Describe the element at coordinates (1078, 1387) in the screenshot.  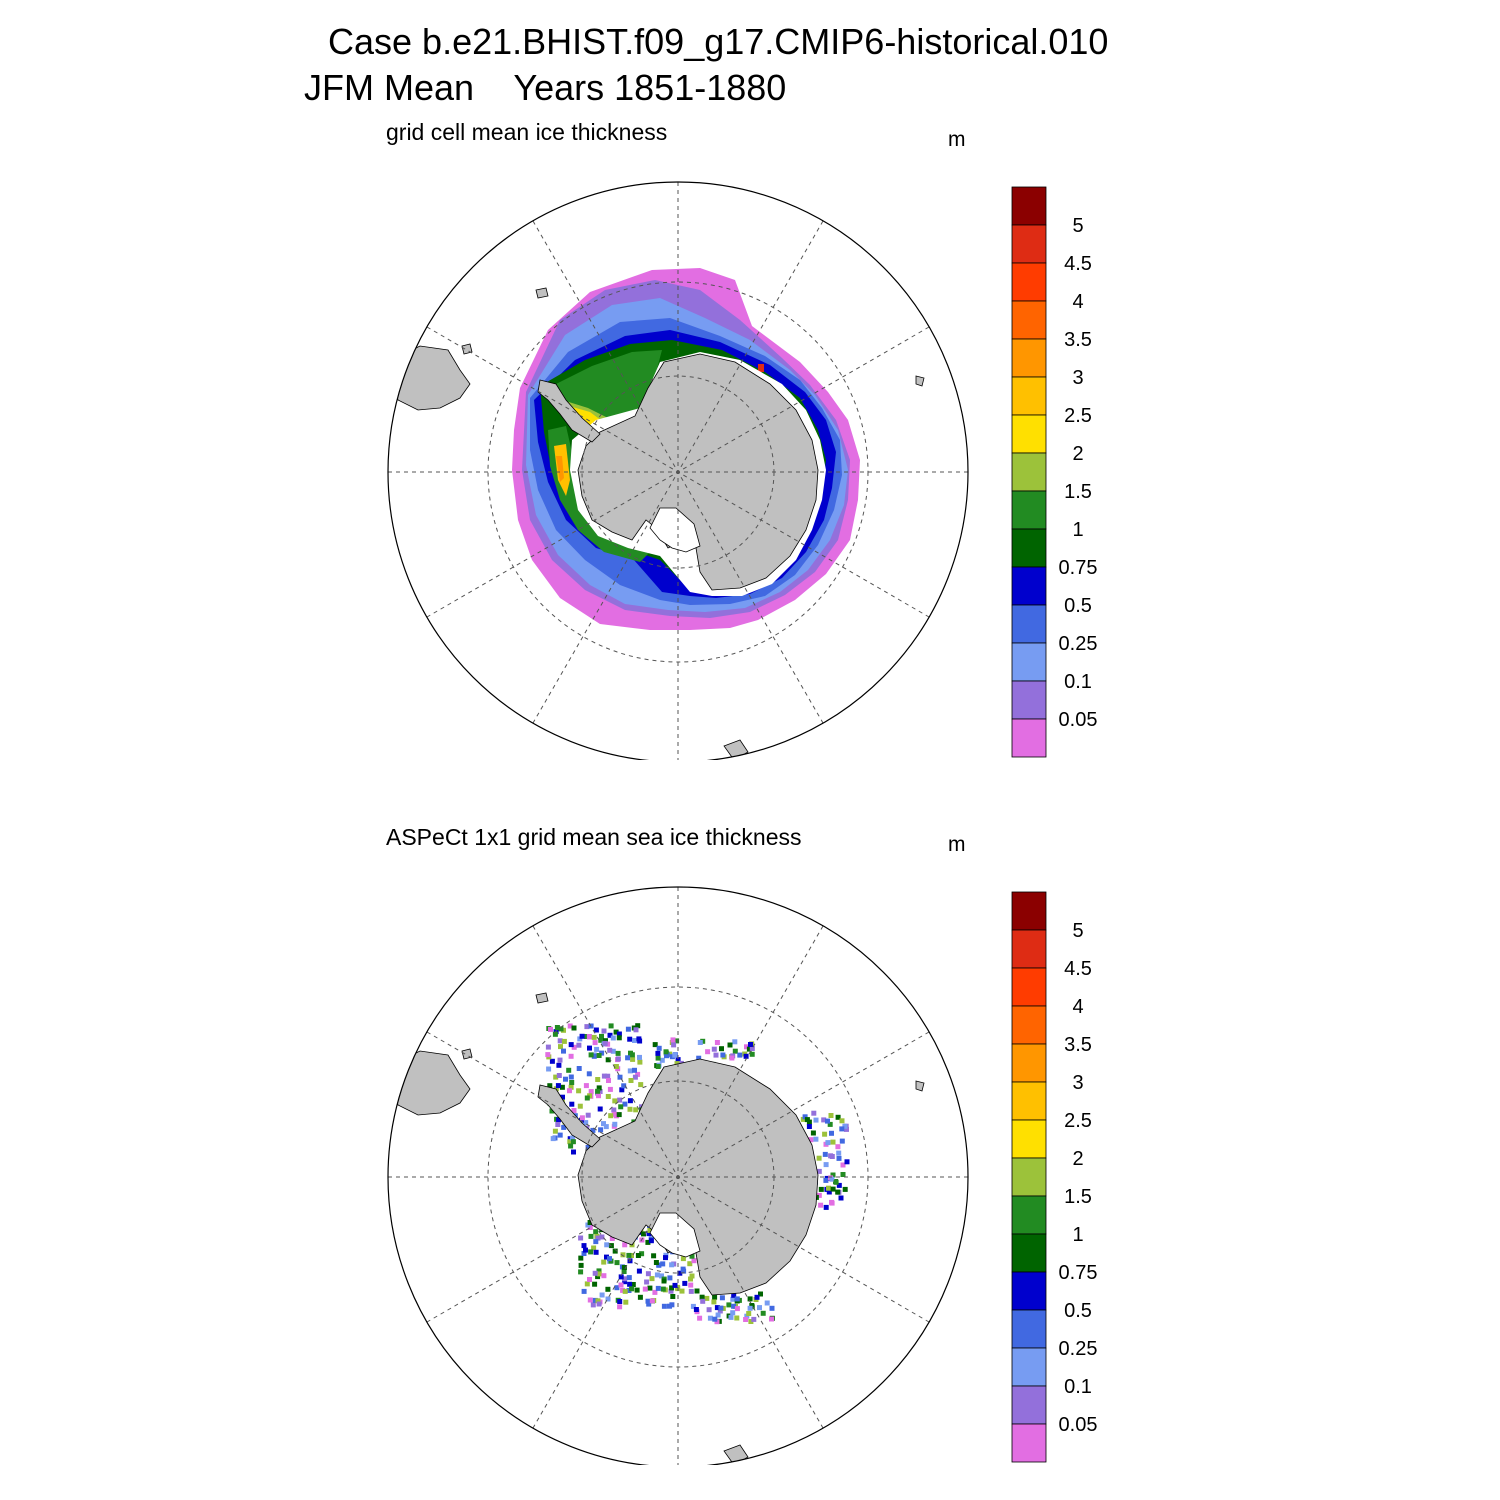
I see `colorbar-label: 0.1` at that location.